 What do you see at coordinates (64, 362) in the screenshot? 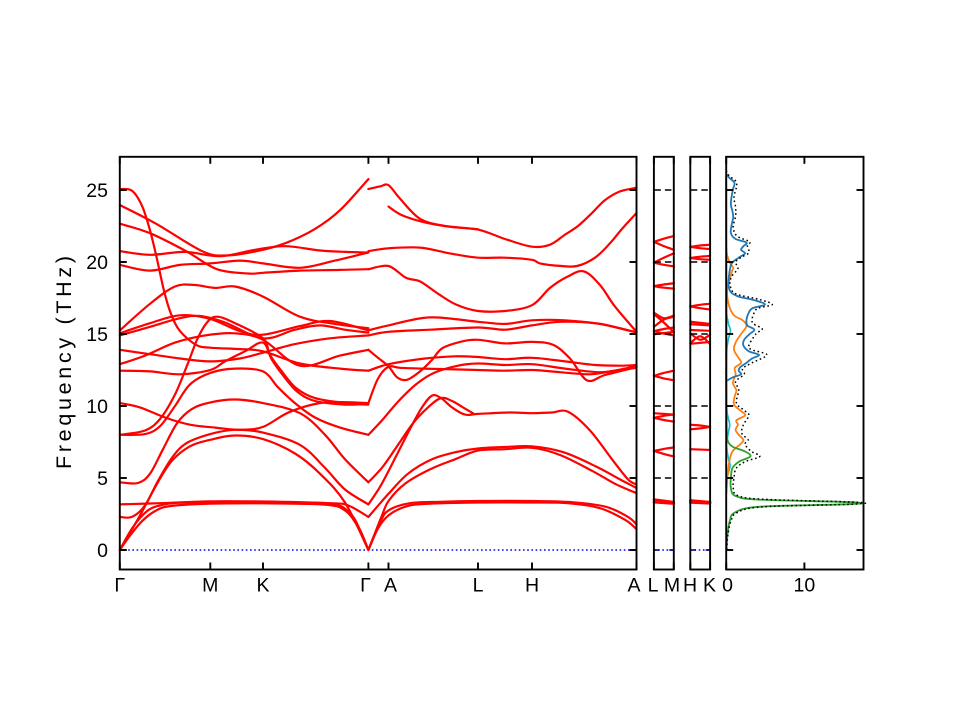
I see `svg-text: Frequency (THz)` at bounding box center [64, 362].